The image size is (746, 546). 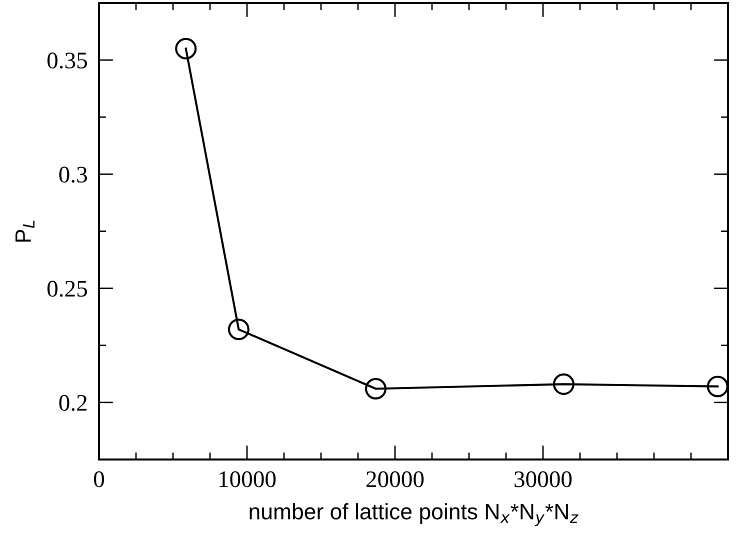 I want to click on x-tick-label: 30000, so click(x=543, y=479).